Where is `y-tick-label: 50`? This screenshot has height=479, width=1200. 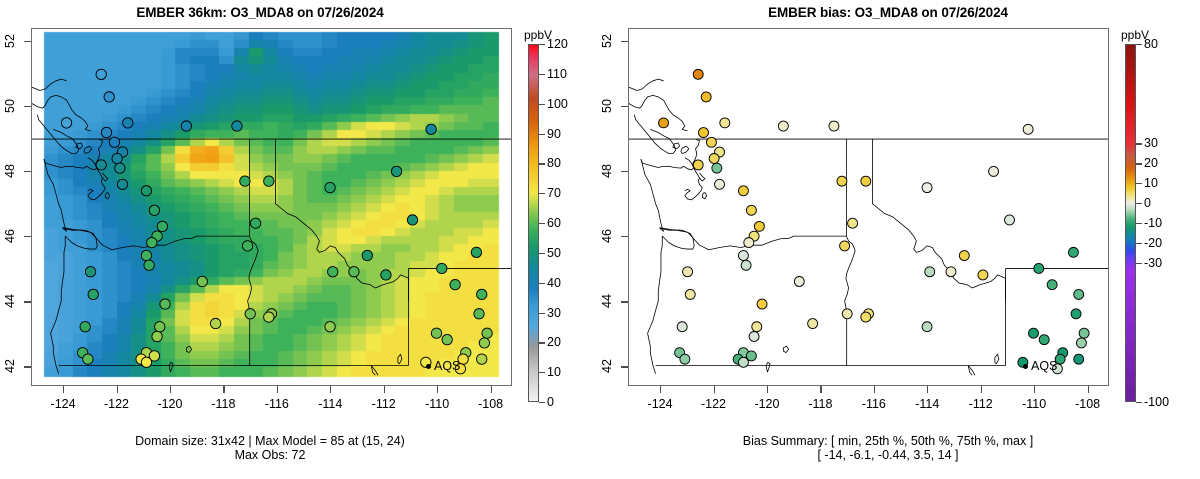
y-tick-label: 50 is located at coordinates (10, 106).